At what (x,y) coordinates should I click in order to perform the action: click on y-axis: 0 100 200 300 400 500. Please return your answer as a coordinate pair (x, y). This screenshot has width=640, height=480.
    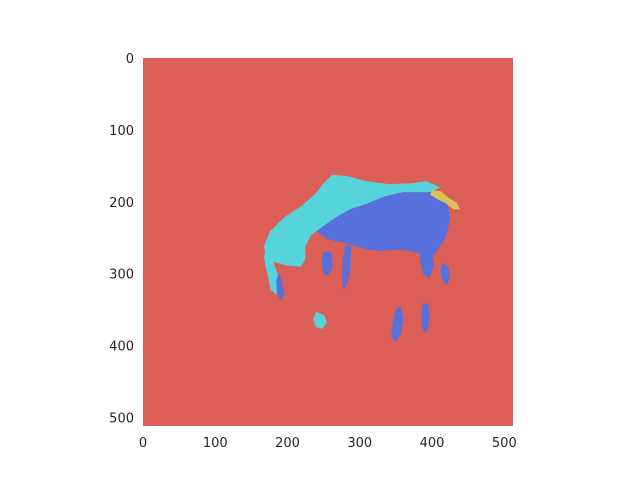
    Looking at the image, I should click on (121, 239).